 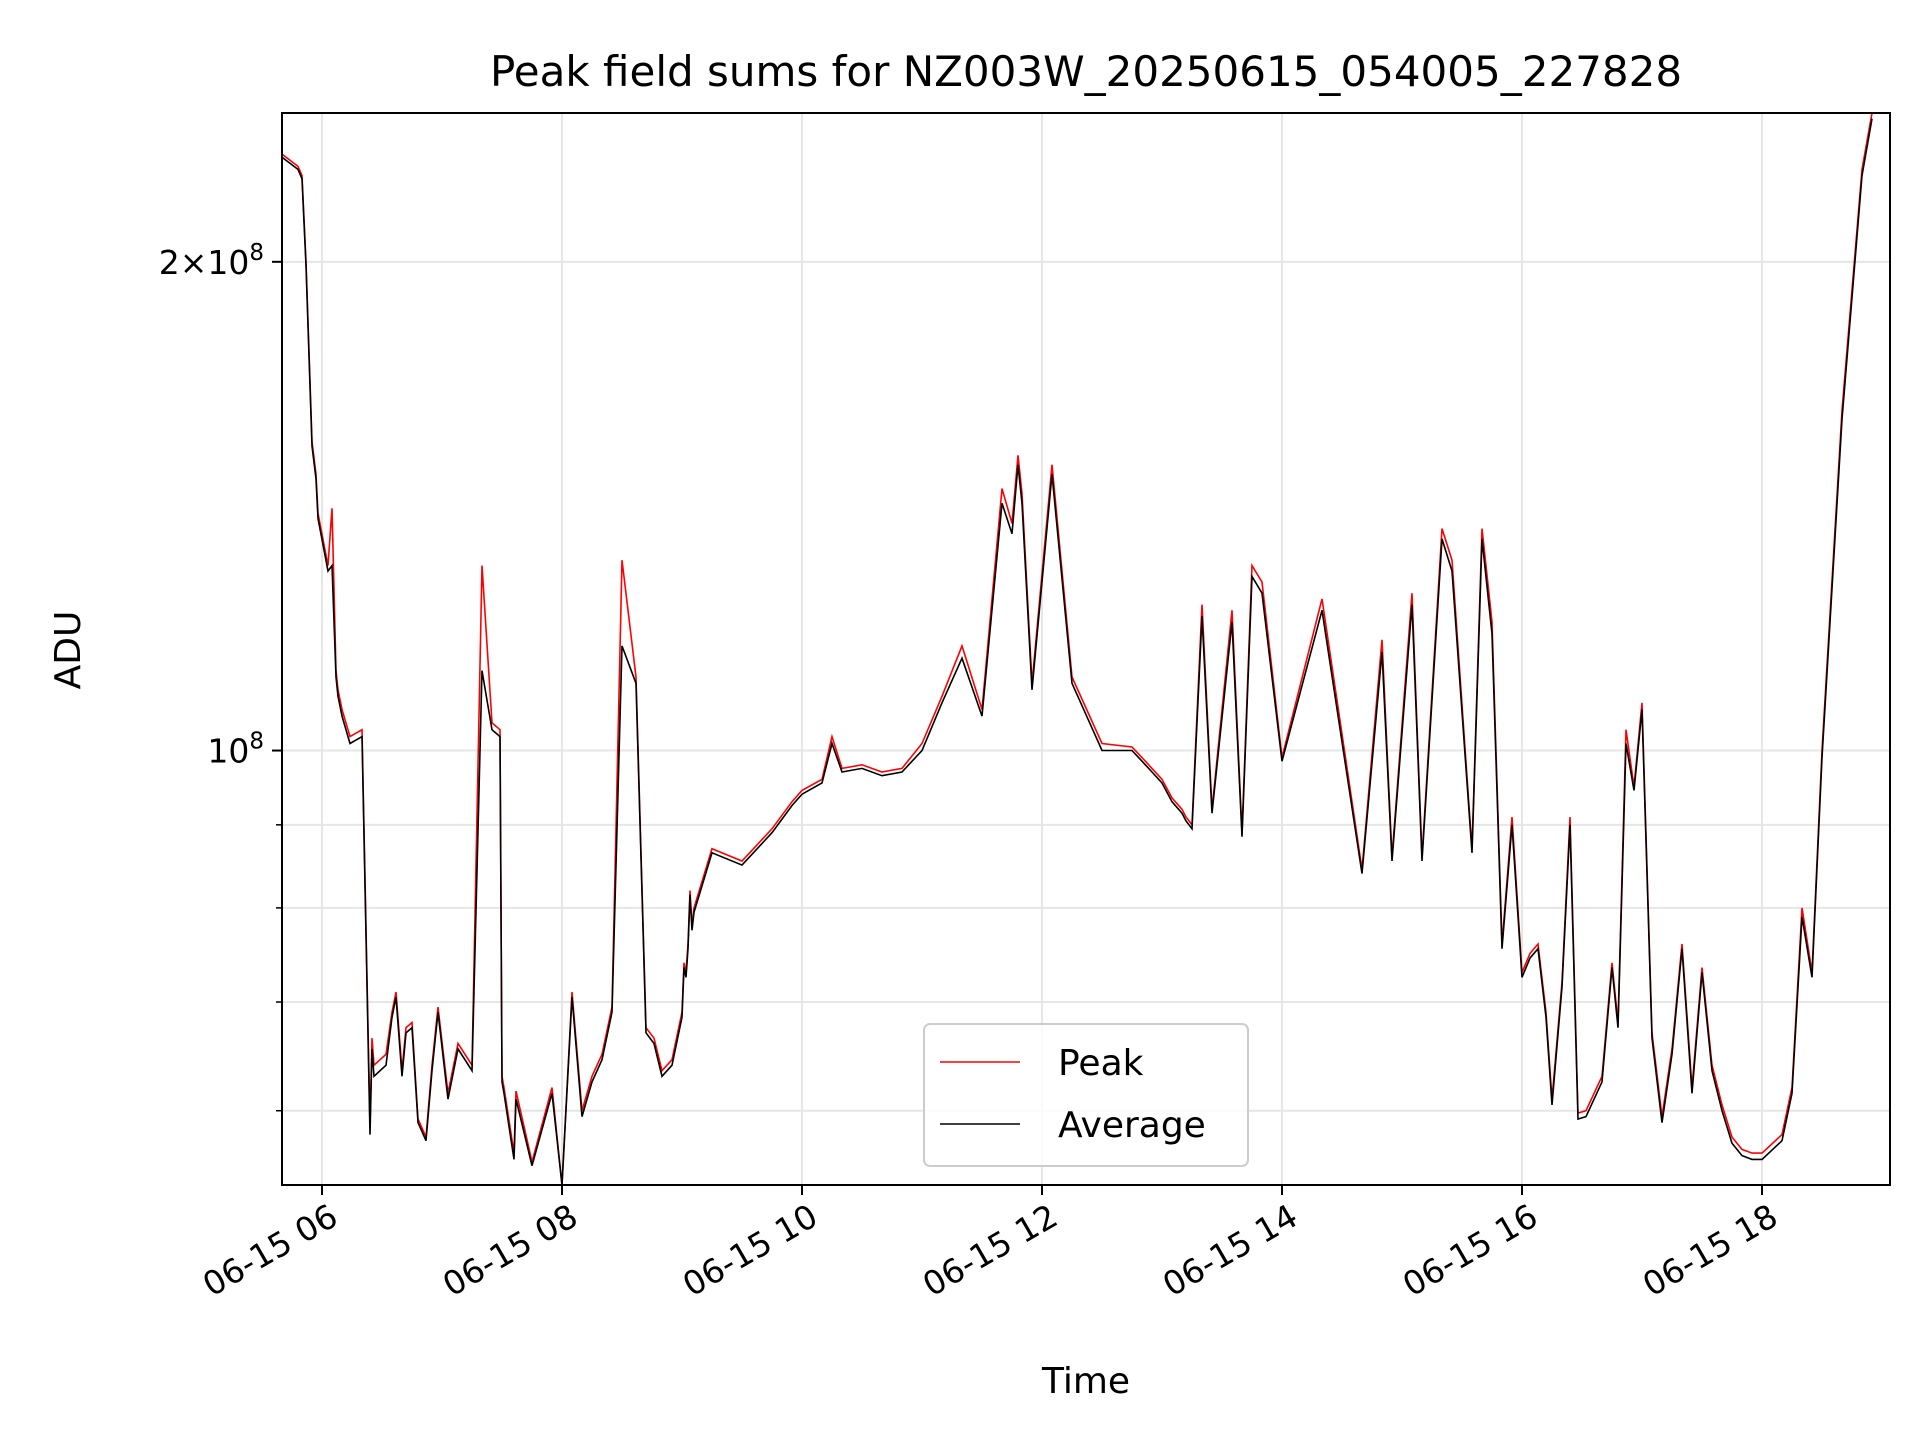 What do you see at coordinates (1101, 1063) in the screenshot?
I see `legend-label-peak: Peak` at bounding box center [1101, 1063].